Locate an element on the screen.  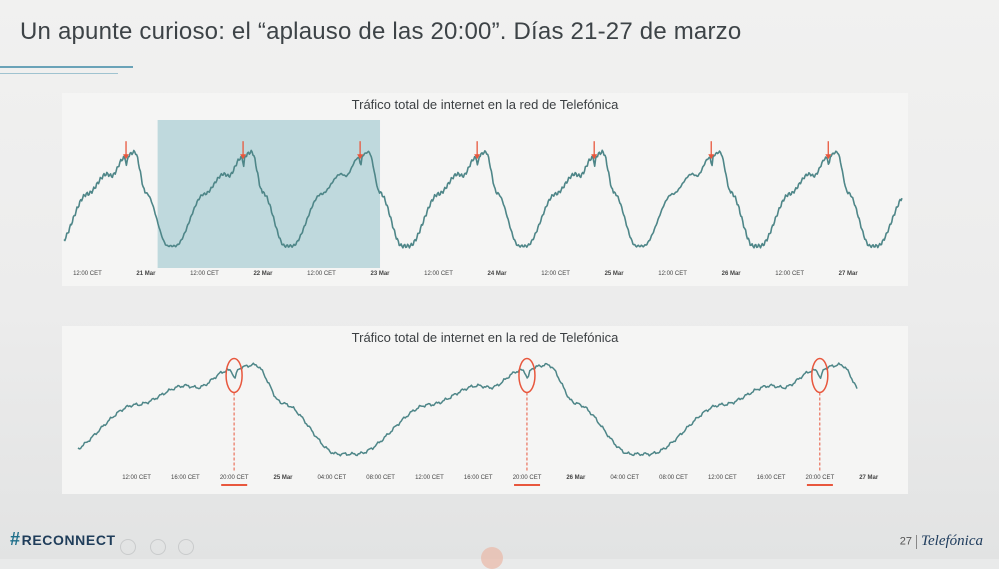
footer-divider is located at coordinates (917, 541).